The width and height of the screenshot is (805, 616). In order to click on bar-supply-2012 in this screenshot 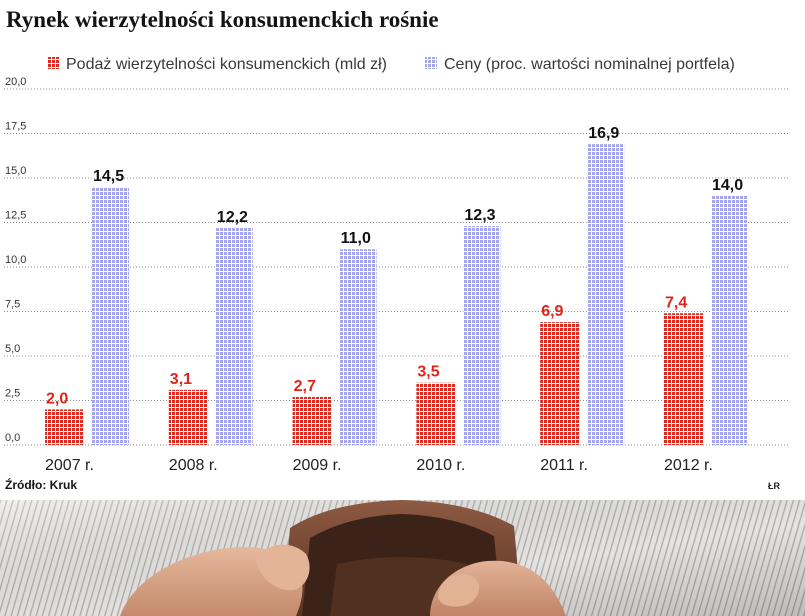, I will do `click(683, 379)`.